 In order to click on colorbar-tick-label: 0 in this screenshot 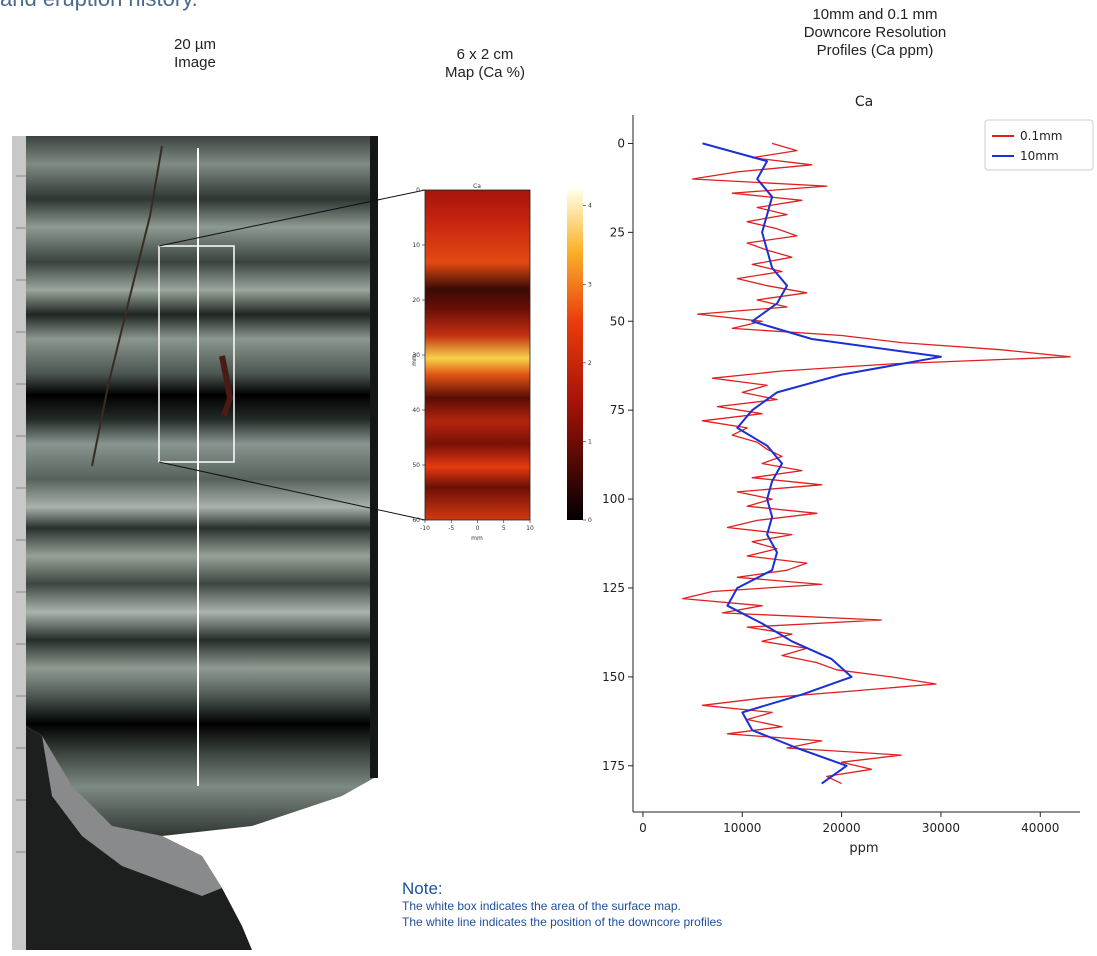, I will do `click(590, 520)`.